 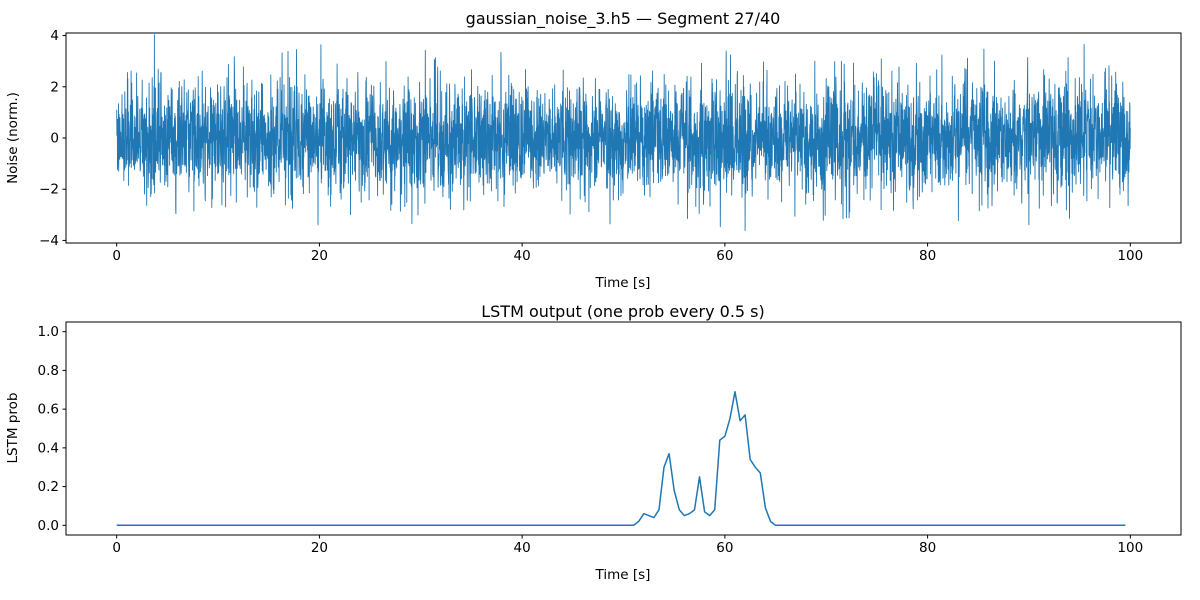 What do you see at coordinates (54, 139) in the screenshot?
I see `y-tick-label: 0` at bounding box center [54, 139].